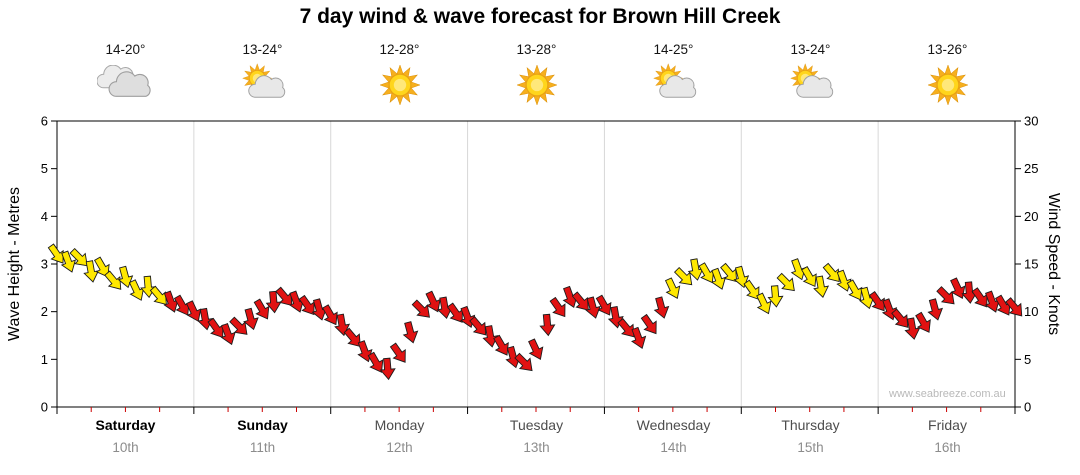 This screenshot has width=1080, height=475. What do you see at coordinates (399, 447) in the screenshot?
I see `day-date-monday: 12th` at bounding box center [399, 447].